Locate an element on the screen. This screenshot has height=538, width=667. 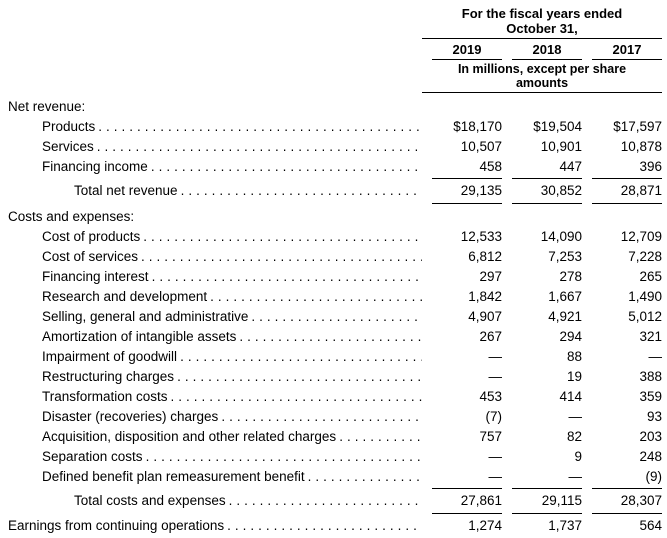
value-2018: 447 is located at coordinates (570, 166).